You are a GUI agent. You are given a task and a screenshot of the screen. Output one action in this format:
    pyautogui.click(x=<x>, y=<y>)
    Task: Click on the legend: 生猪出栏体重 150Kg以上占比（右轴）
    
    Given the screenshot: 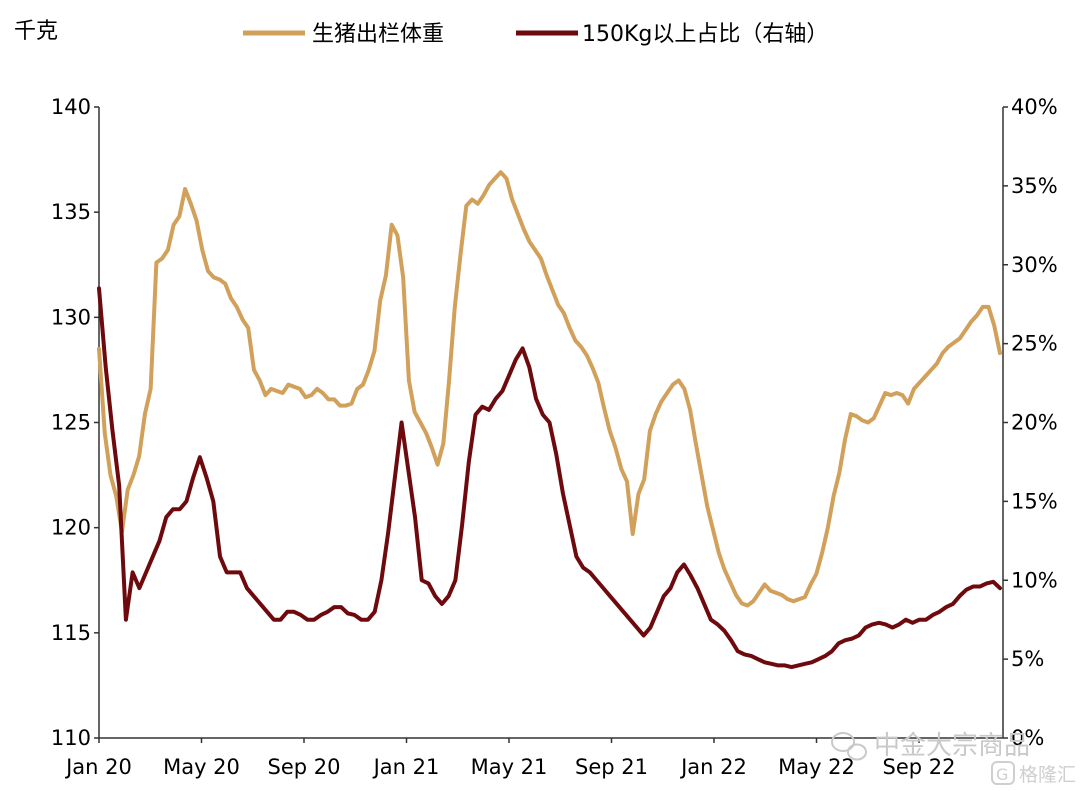 What is the action you would take?
    pyautogui.click(x=535, y=34)
    